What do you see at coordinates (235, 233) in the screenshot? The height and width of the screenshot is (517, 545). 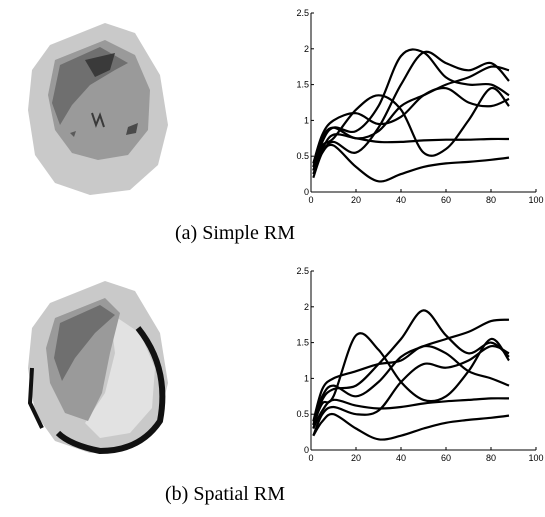 I see `caption: (a) Simple RM` at bounding box center [235, 233].